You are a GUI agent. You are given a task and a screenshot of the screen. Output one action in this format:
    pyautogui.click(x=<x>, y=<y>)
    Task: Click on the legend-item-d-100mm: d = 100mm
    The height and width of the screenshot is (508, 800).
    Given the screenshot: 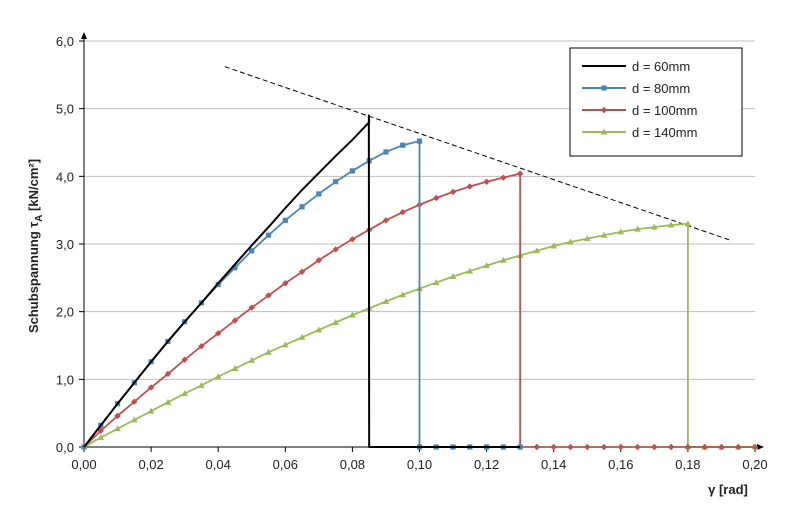 What is the action you would take?
    pyautogui.click(x=639, y=110)
    